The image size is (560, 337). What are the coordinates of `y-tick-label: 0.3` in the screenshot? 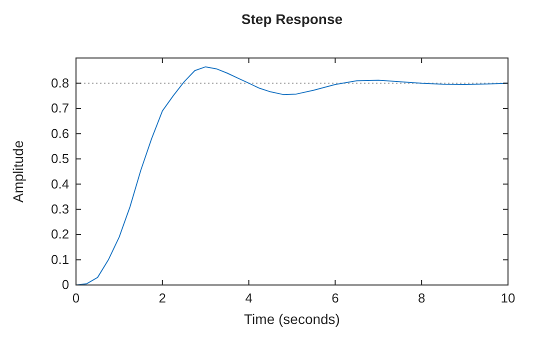 It's located at (60, 208).